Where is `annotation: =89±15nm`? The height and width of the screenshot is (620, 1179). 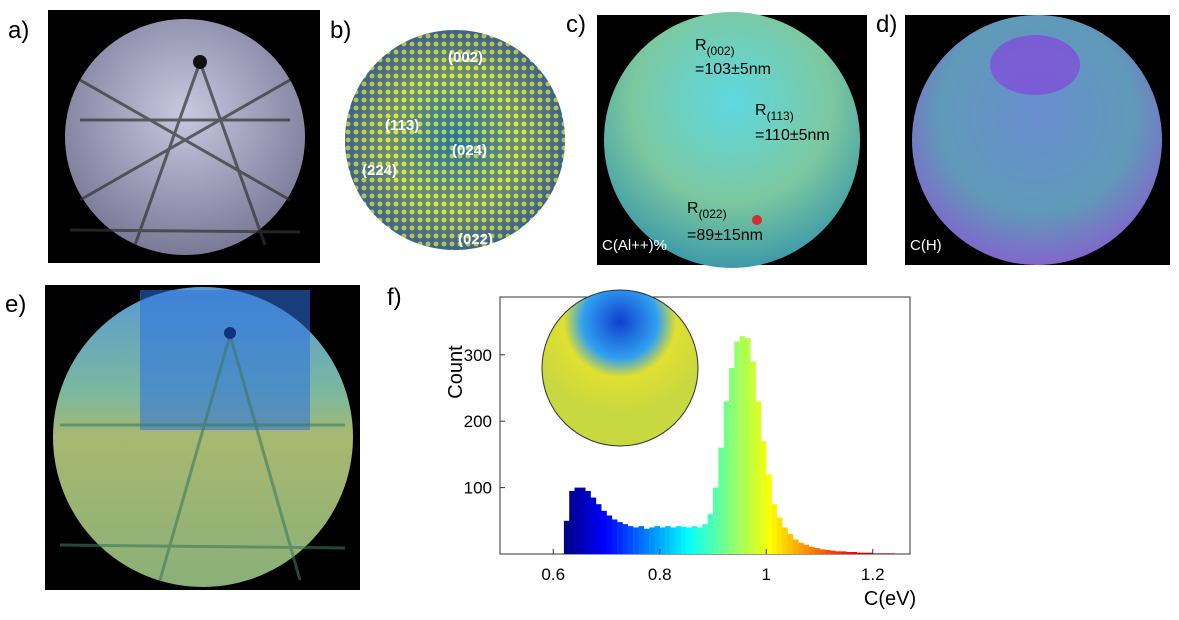
annotation: =89±15nm is located at coordinates (725, 235).